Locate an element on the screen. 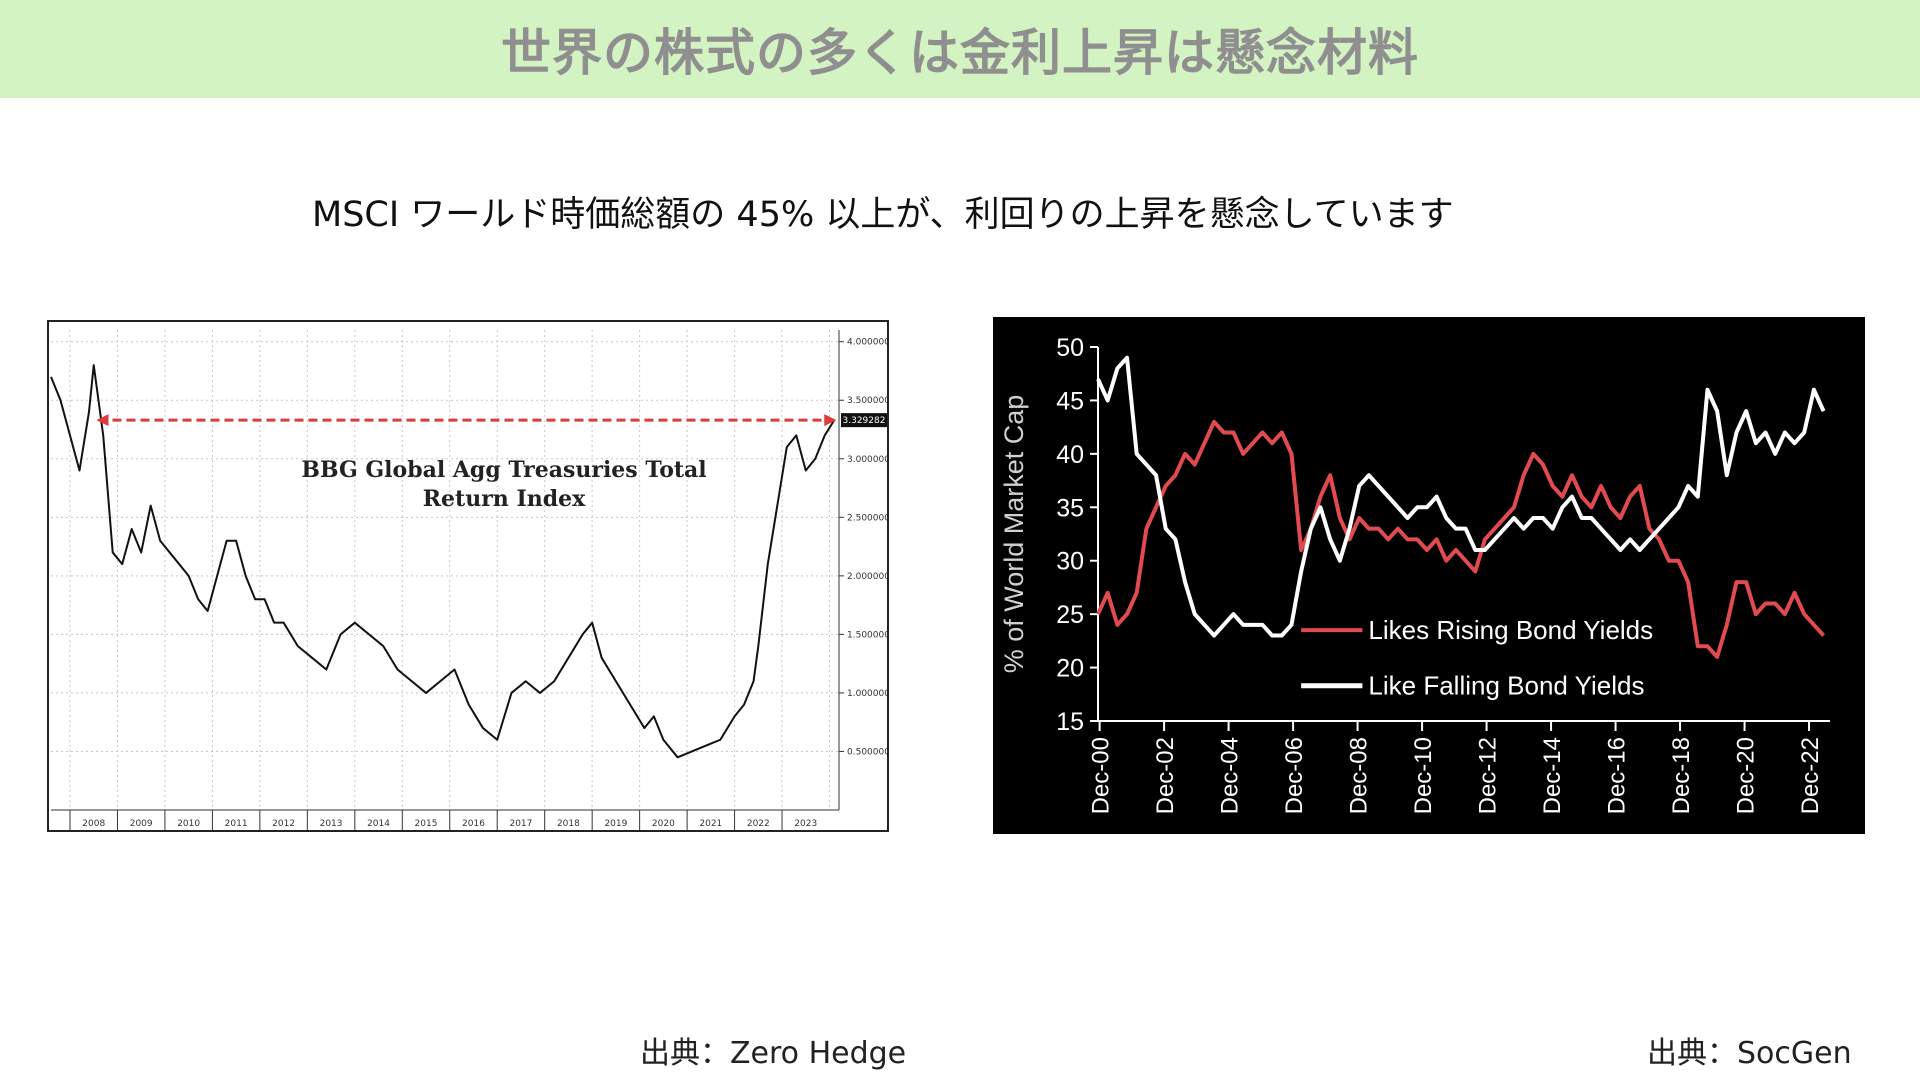  y-tick-label: 2.000000 is located at coordinates (867, 577).